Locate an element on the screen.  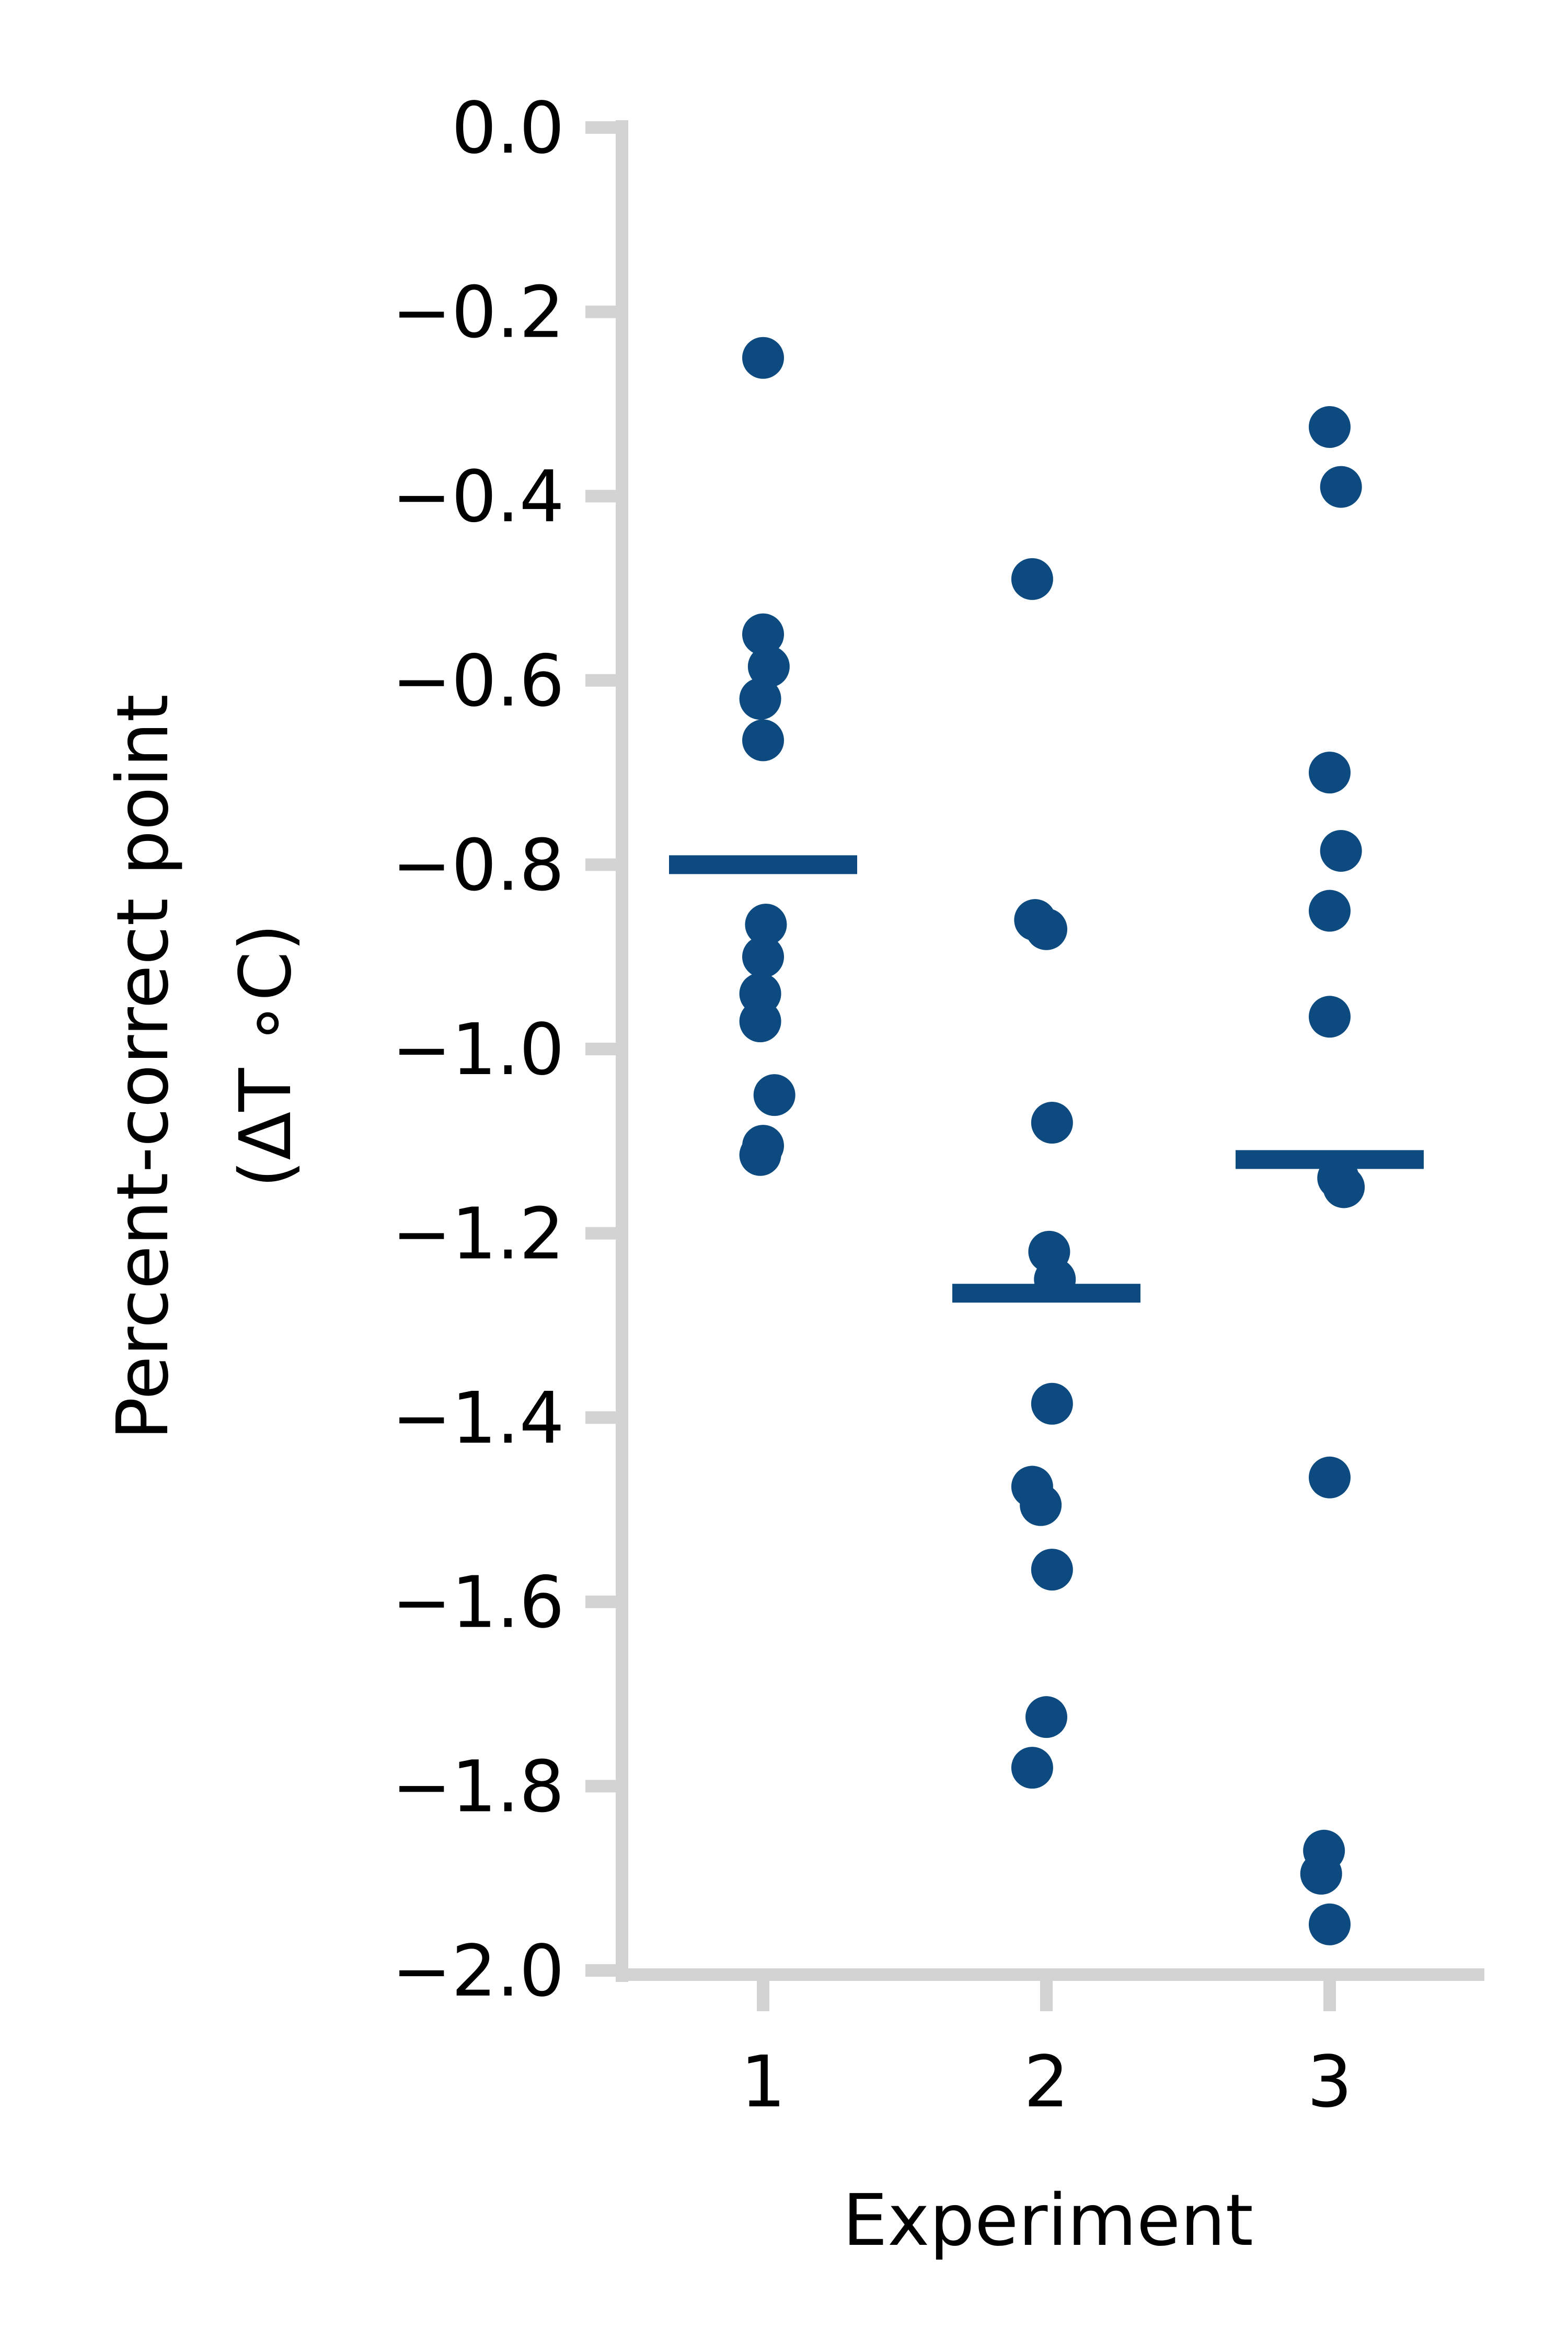
x-tick-label: 2 is located at coordinates (1046, 2082).